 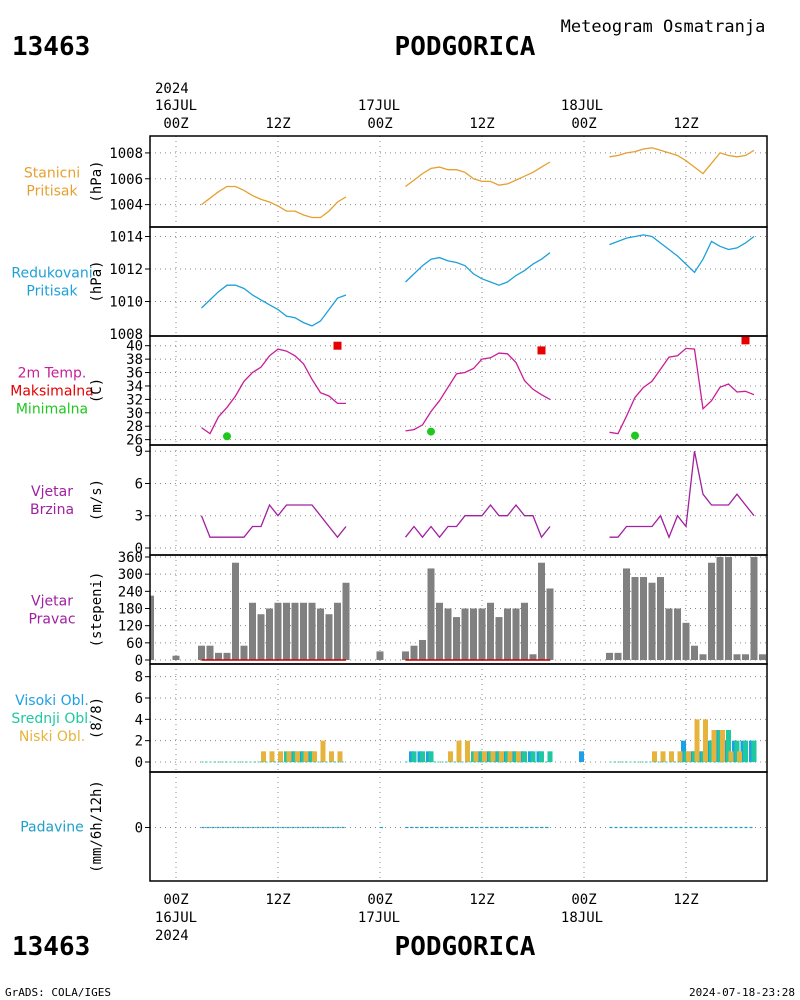 What do you see at coordinates (134, 347) in the screenshot?
I see `y-tick-label: 40` at bounding box center [134, 347].